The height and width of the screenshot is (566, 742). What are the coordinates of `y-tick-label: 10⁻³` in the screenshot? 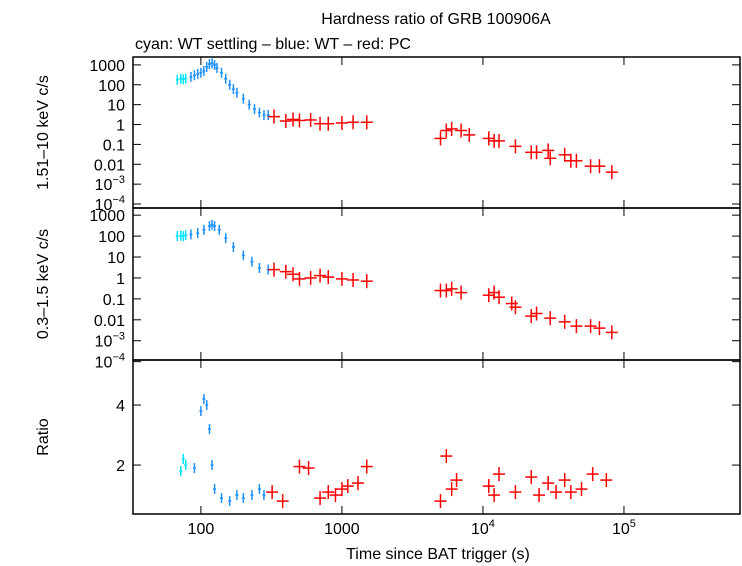 It's located at (110, 341).